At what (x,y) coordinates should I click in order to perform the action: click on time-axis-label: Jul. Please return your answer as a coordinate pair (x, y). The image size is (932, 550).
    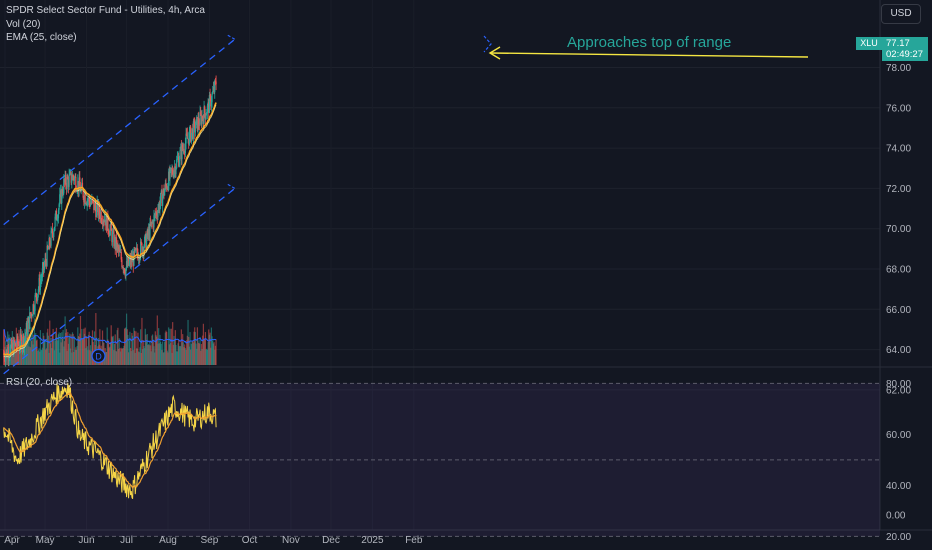
    Looking at the image, I should click on (126, 540).